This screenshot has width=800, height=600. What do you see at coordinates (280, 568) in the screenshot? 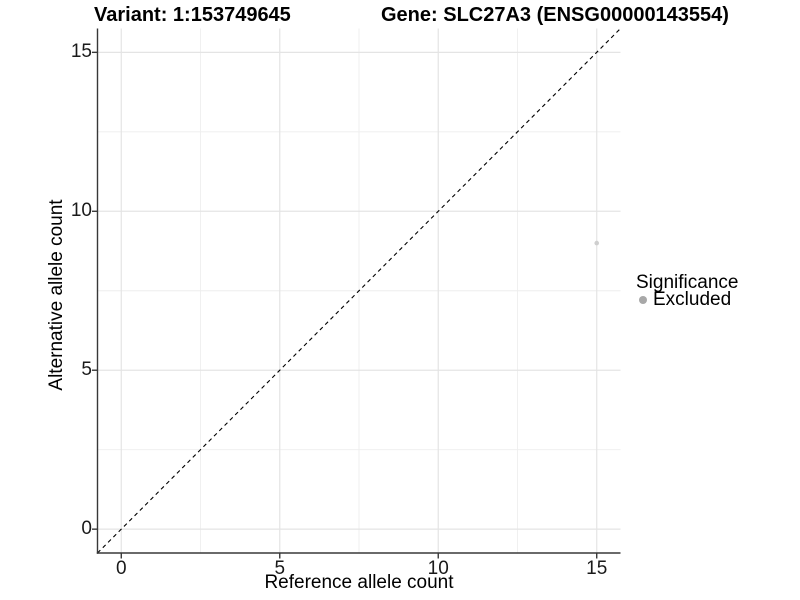
I see `x-axis-tick-label: 5` at bounding box center [280, 568].